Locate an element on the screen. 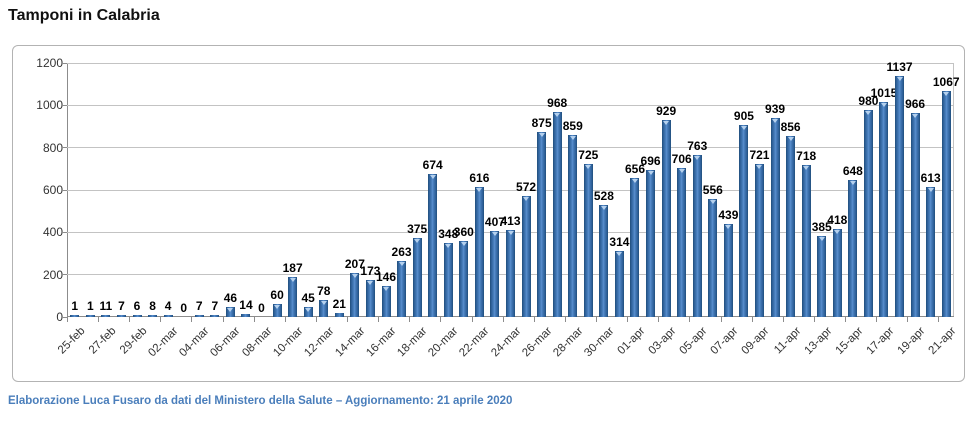 The image size is (974, 428). bar-data-label: 725 is located at coordinates (588, 154).